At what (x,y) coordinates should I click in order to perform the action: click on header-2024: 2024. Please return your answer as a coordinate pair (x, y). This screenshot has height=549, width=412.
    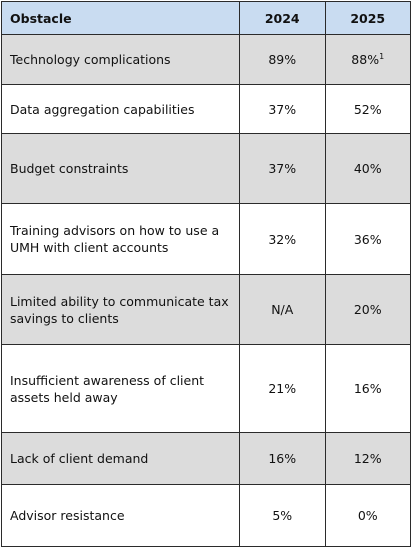
    Looking at the image, I should click on (282, 18).